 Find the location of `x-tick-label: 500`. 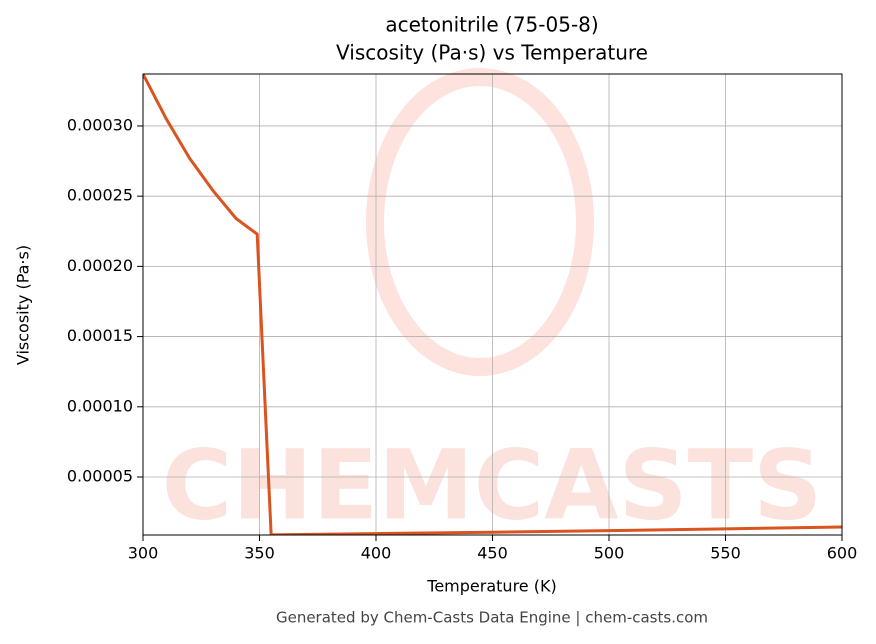

x-tick-label: 500 is located at coordinates (609, 553).